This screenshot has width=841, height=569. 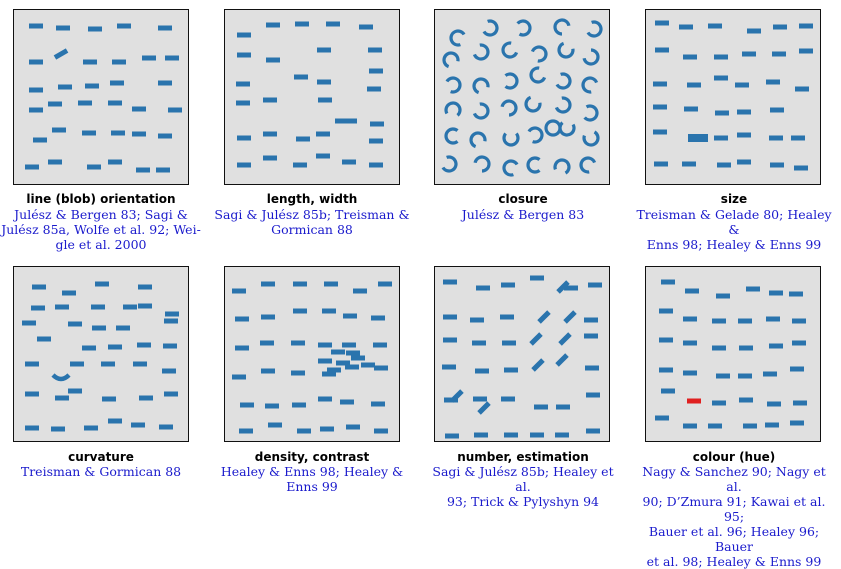 What do you see at coordinates (312, 214) in the screenshot?
I see `reference-line: Sagi & Julész 85b; Treisman &` at bounding box center [312, 214].